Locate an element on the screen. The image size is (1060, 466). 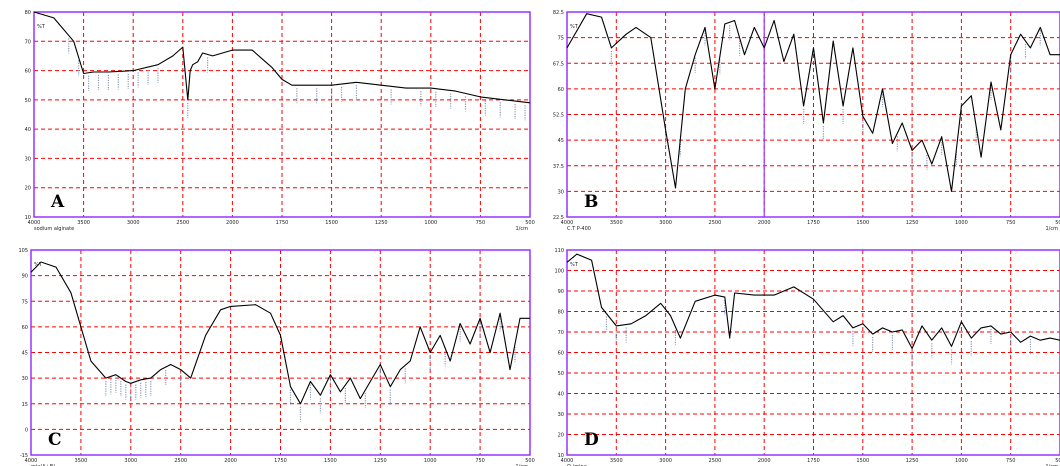
sample-note: Q-imine is located at coordinates (577, 465).